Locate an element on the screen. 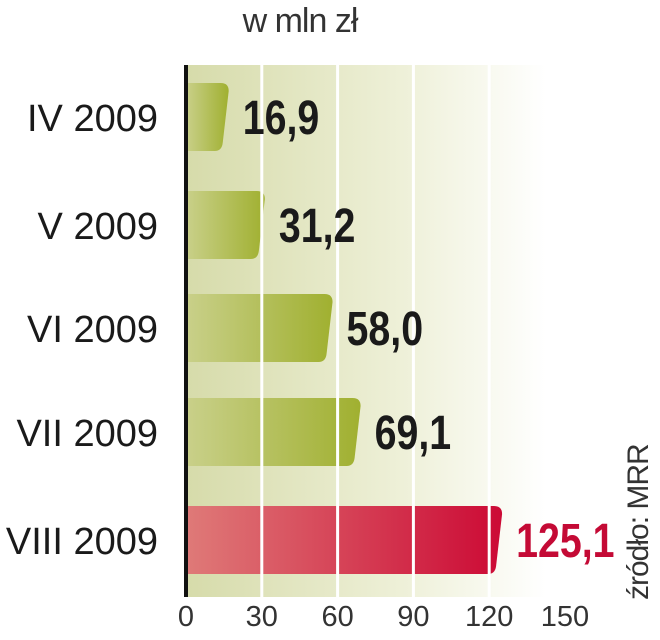 The width and height of the screenshot is (660, 640). value-label: 31,2 is located at coordinates (317, 226).